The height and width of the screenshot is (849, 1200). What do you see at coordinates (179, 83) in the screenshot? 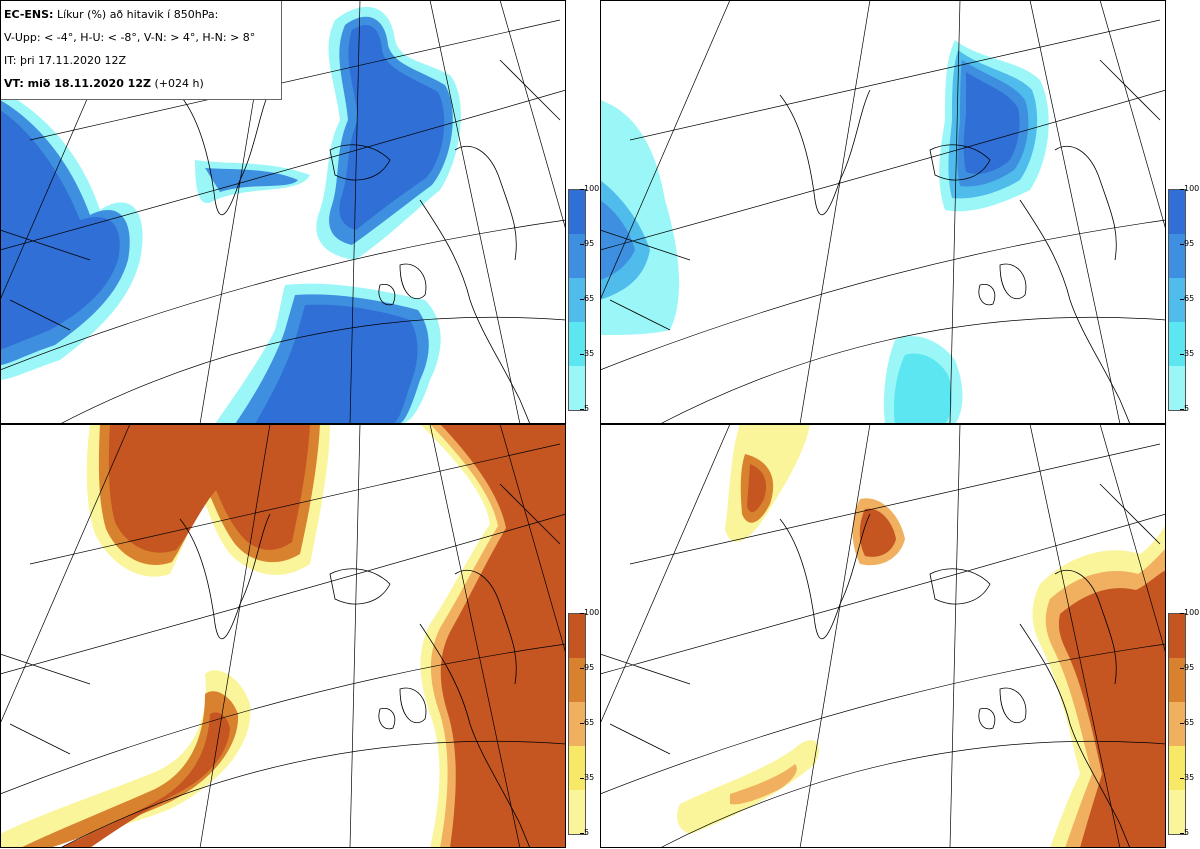
I see `lead-time-label: (+024 h)` at bounding box center [179, 83].